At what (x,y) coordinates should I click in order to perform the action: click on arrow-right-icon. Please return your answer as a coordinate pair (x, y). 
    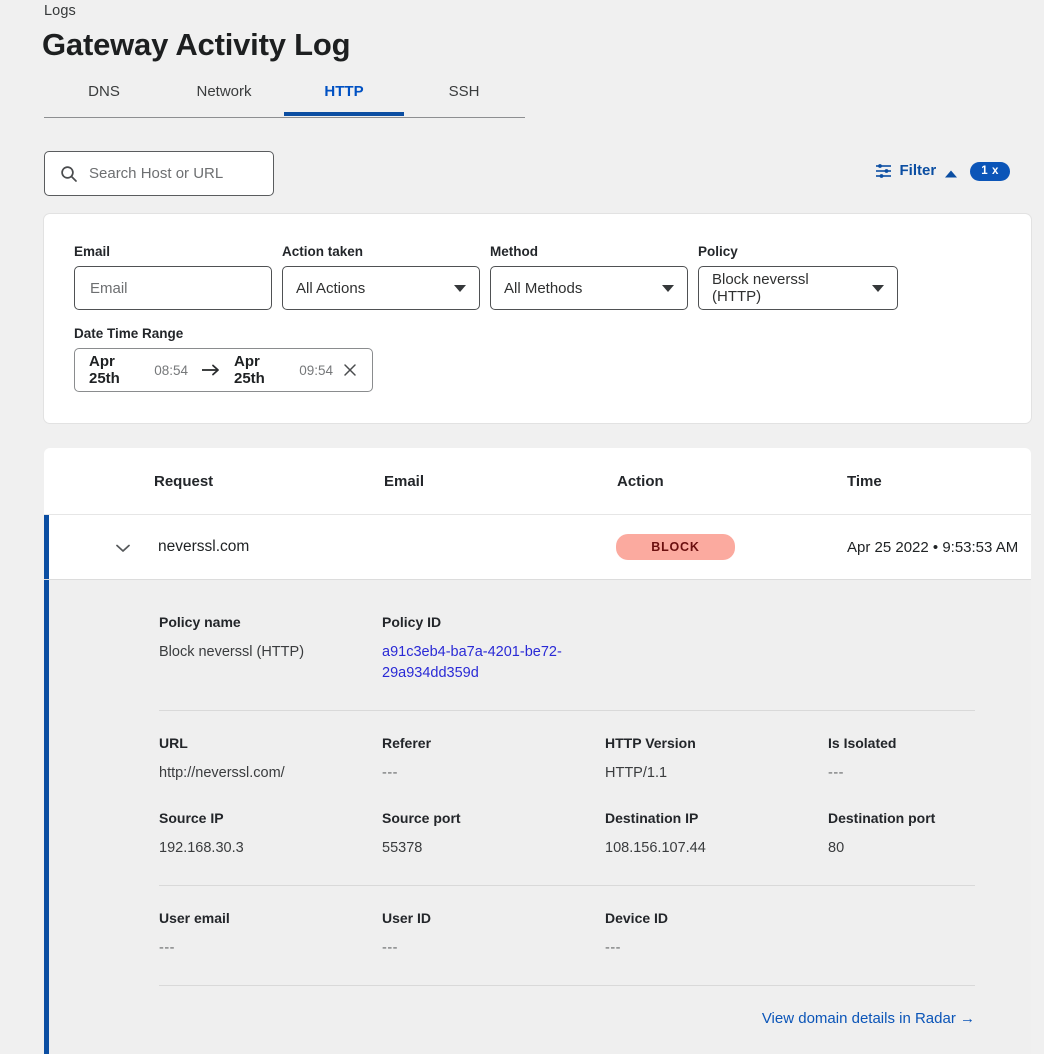
    Looking at the image, I should click on (211, 370).